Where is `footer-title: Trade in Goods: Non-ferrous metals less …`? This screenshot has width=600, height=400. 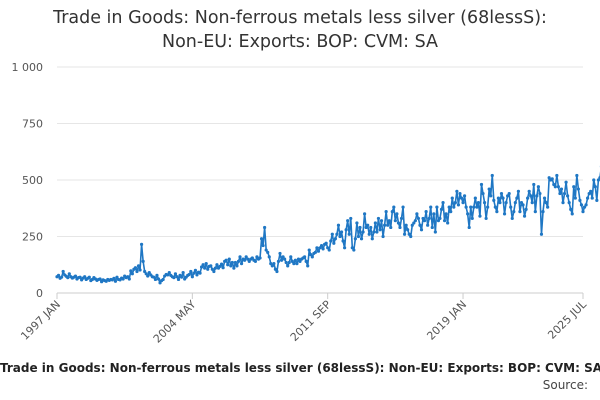 footer-title: Trade in Goods: Non-ferrous metals less … is located at coordinates (300, 368).